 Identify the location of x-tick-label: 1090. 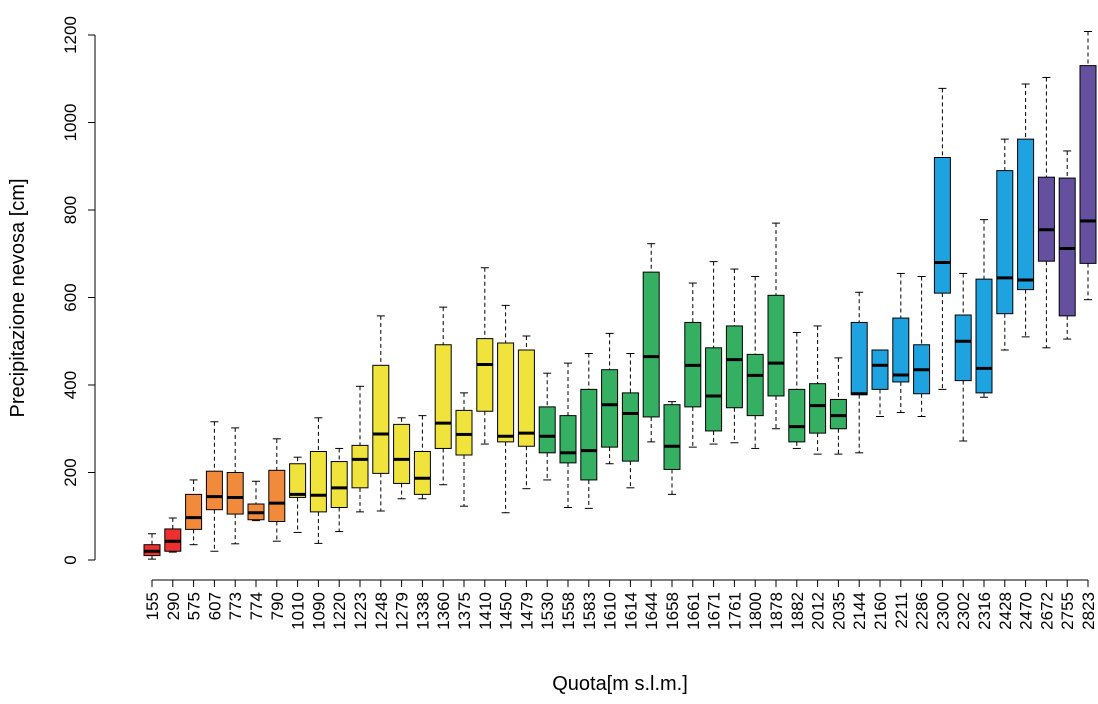
(318, 611).